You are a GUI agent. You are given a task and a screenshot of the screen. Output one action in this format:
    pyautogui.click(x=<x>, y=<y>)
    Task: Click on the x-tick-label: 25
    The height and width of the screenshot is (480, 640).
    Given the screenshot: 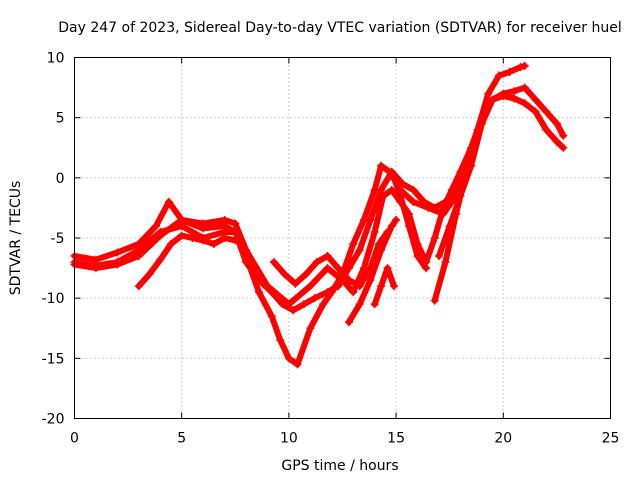 What is the action you would take?
    pyautogui.click(x=611, y=439)
    